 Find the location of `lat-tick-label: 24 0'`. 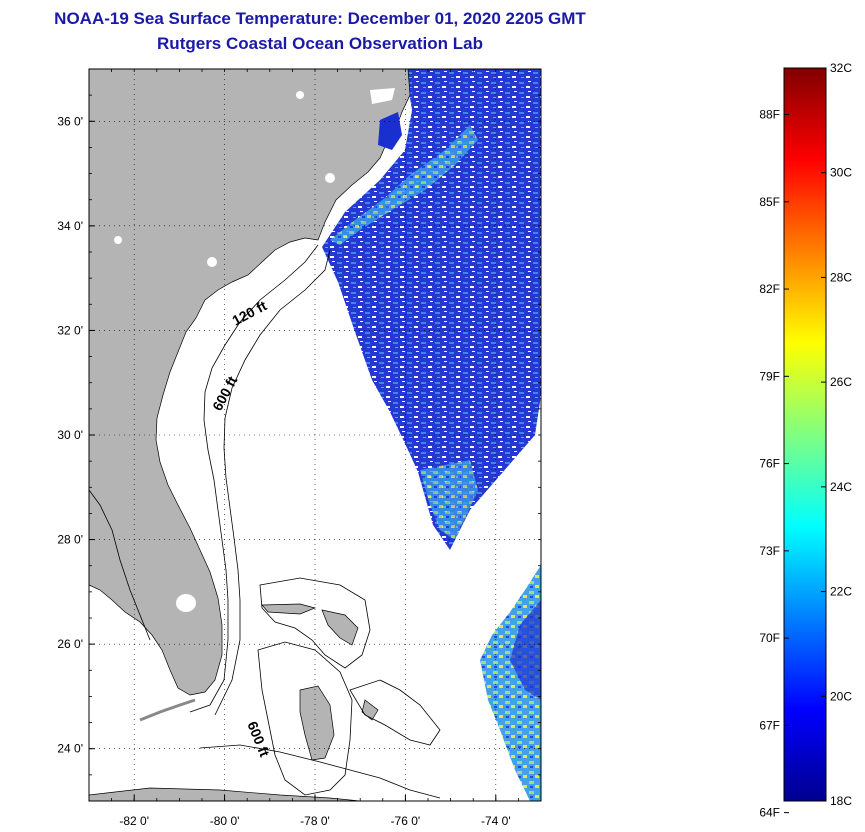

lat-tick-label: 24 0' is located at coordinates (70, 749).